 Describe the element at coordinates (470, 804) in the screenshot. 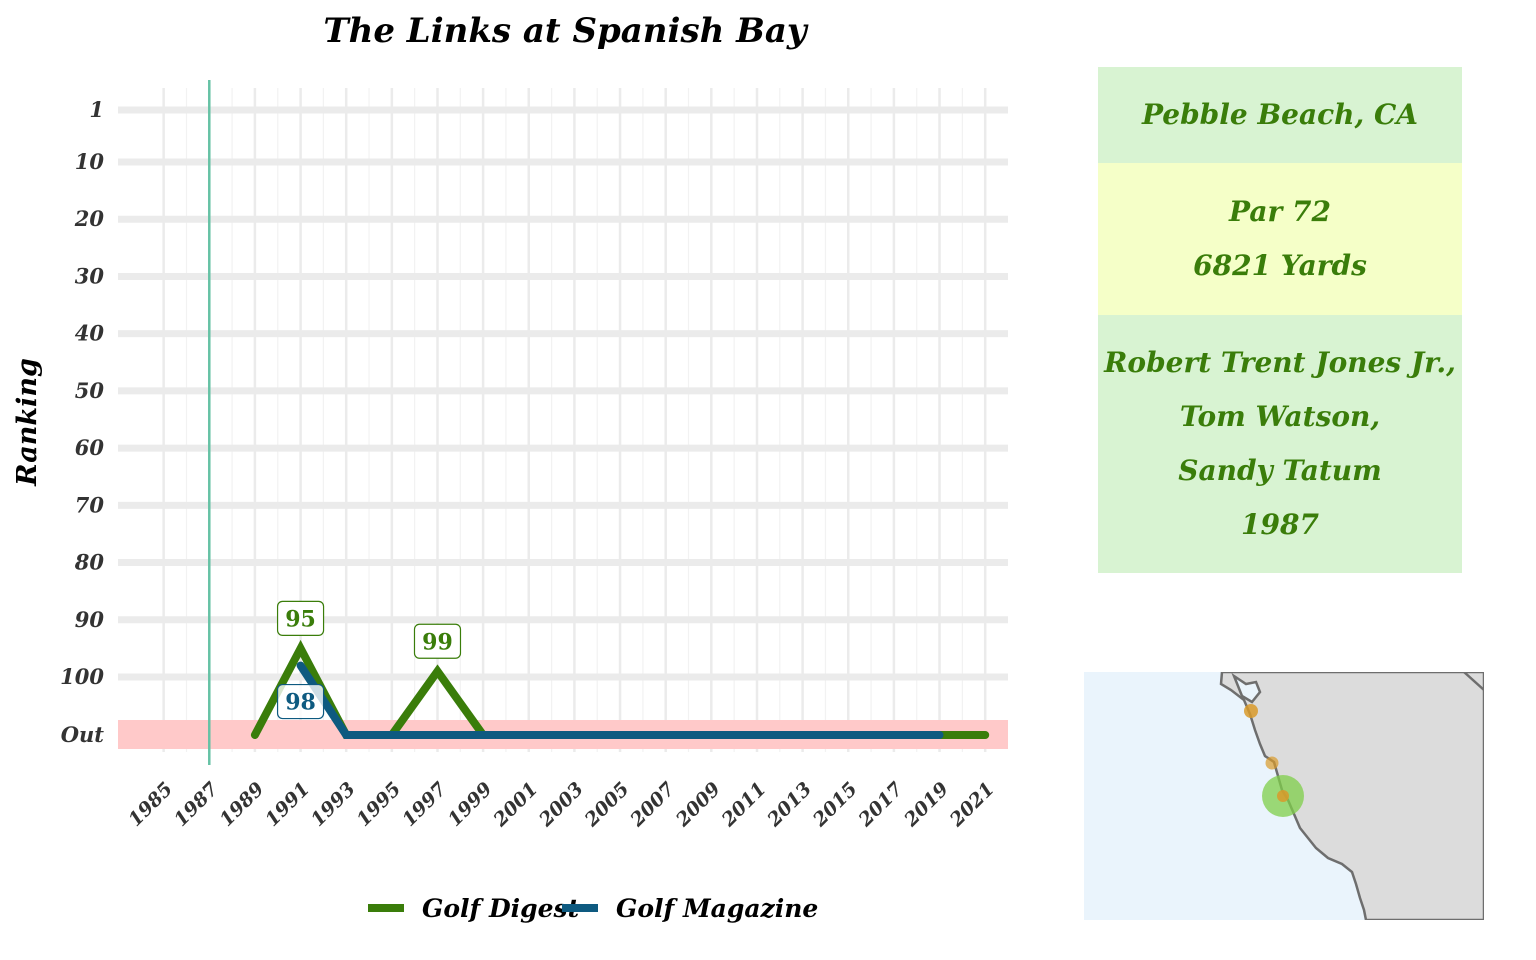

I see `x-tick-label: 1999` at that location.